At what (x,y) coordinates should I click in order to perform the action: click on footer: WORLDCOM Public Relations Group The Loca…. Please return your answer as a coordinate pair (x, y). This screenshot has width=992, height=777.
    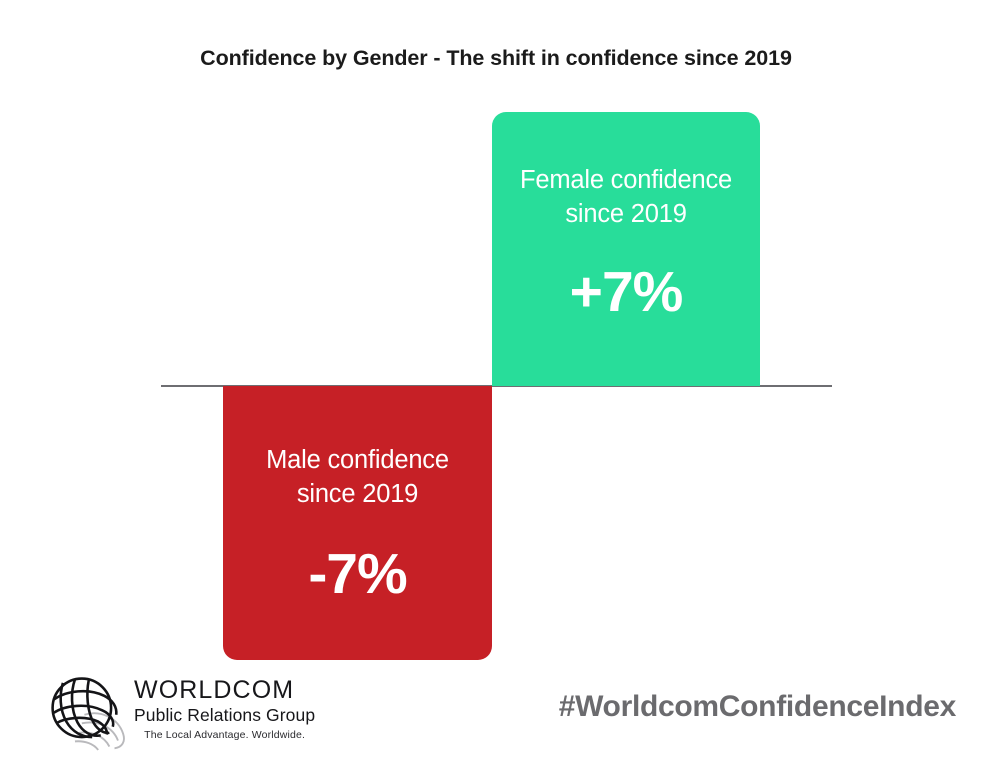
    Looking at the image, I should click on (496, 719).